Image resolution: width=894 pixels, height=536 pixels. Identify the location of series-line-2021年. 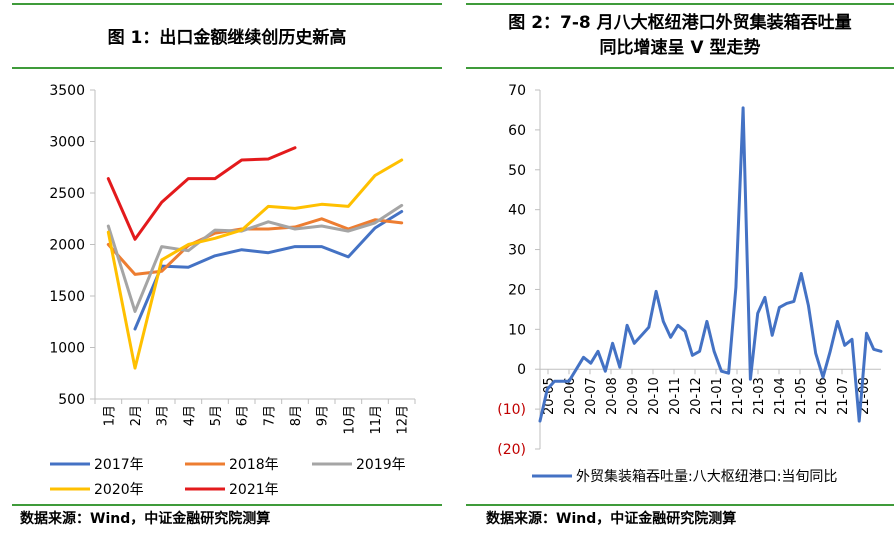
(201, 193).